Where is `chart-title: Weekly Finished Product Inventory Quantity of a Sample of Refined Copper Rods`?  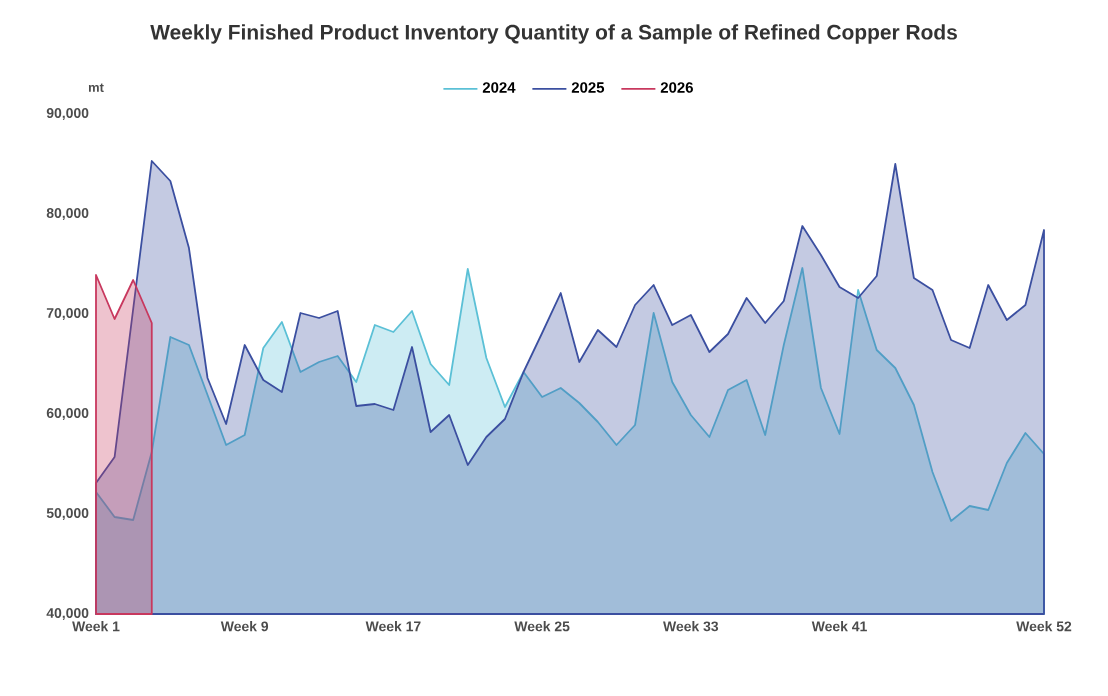
chart-title: Weekly Finished Product Inventory Quantity of a Sample of Refined Copper Rods is located at coordinates (553, 34).